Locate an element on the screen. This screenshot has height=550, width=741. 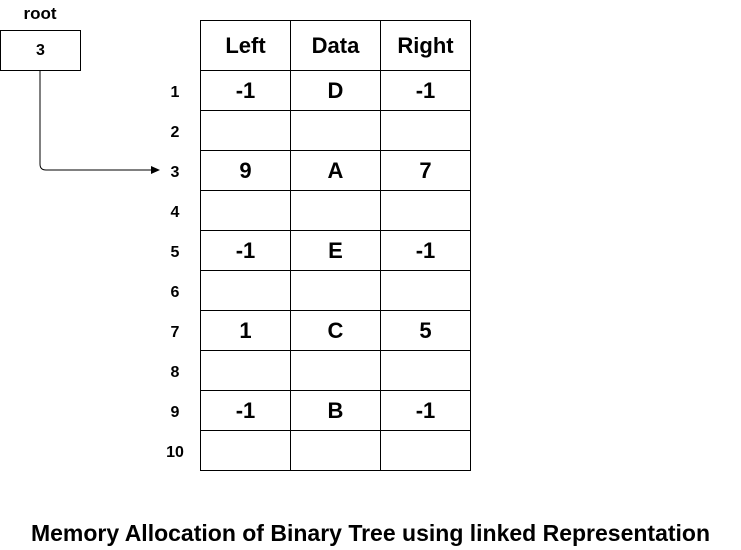
table-row: 1 C 5 is located at coordinates (335, 330).